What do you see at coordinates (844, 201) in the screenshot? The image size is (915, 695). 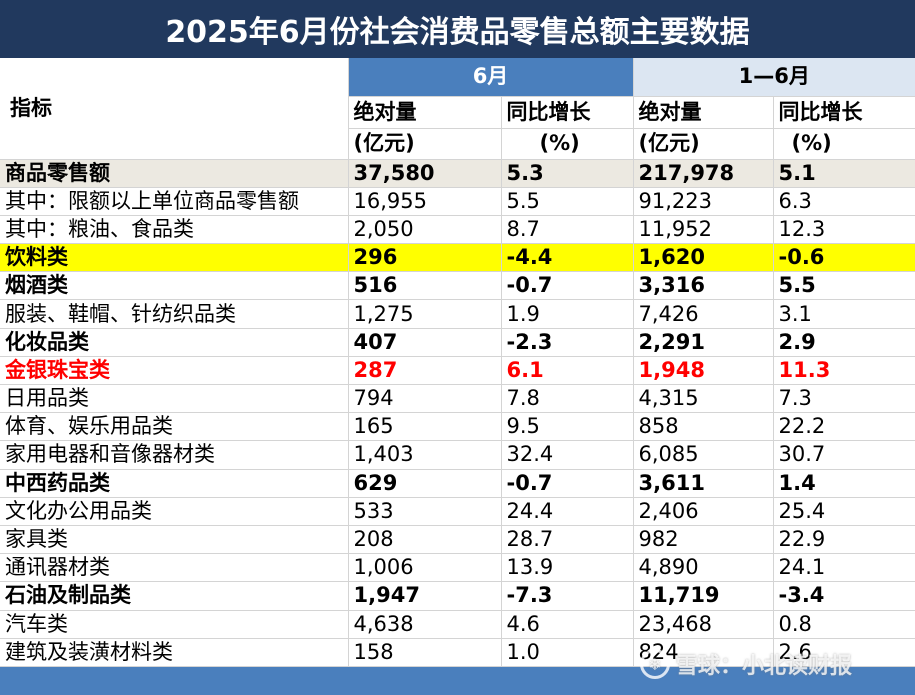 I see `ytd-yoy-value: 6.3` at bounding box center [844, 201].